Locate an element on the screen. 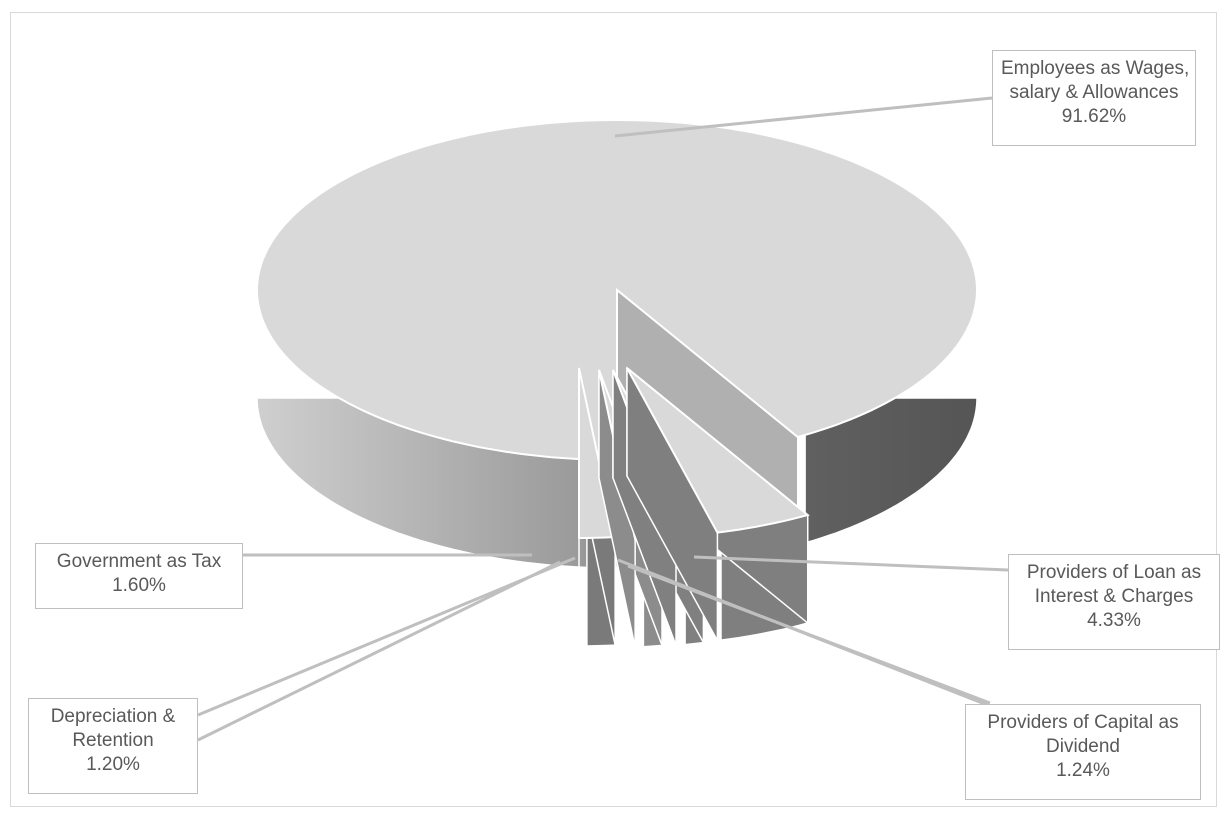  data-label-depreciation-value: 1.20% is located at coordinates (113, 764).